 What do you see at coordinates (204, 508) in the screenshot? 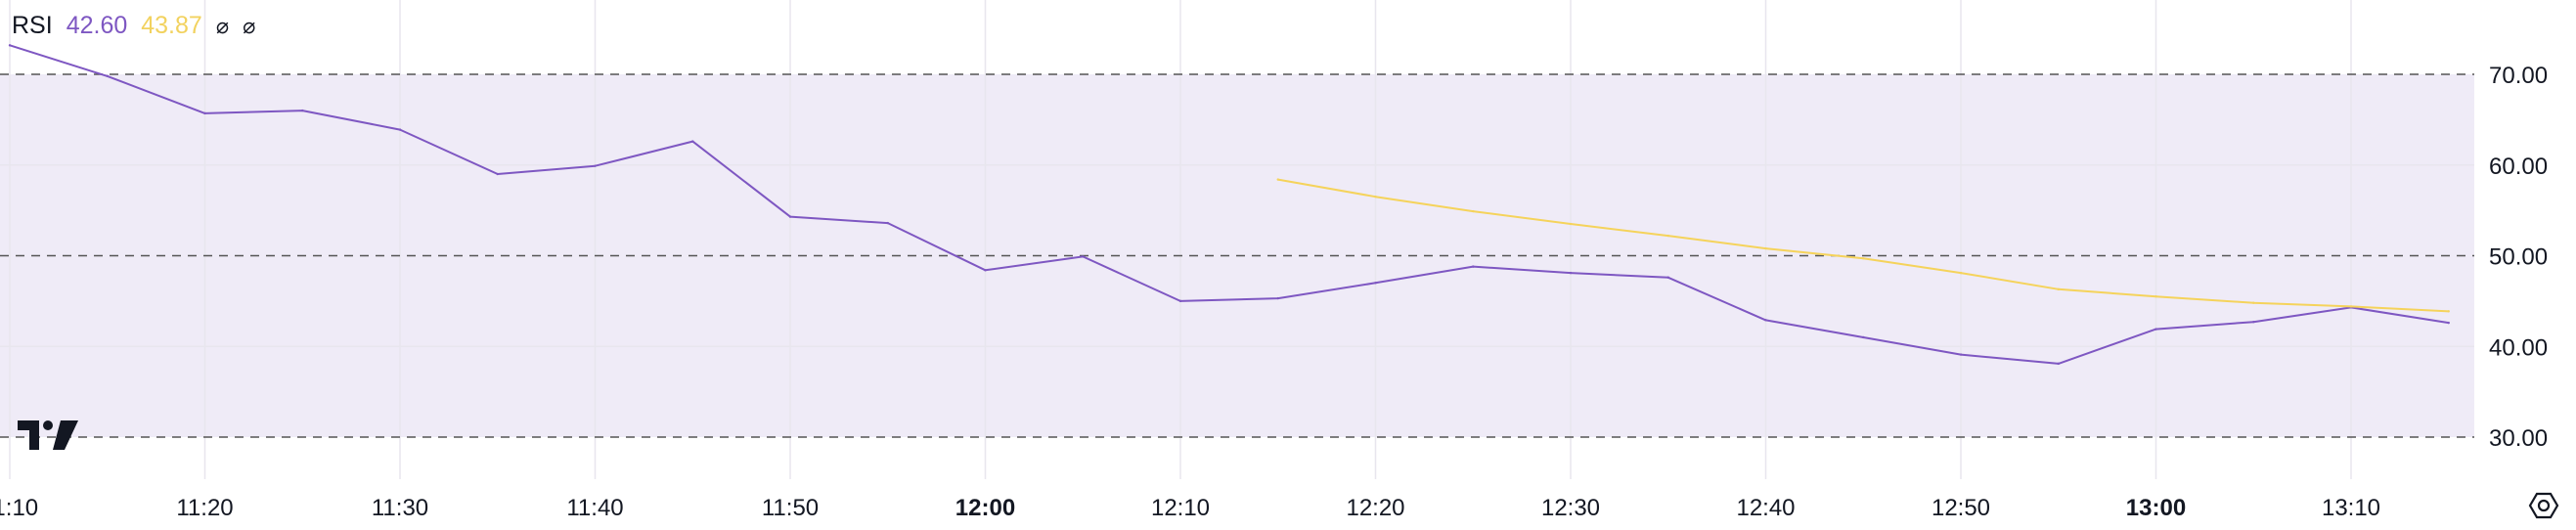
I see `x-tick-label: 11:20` at bounding box center [204, 508].